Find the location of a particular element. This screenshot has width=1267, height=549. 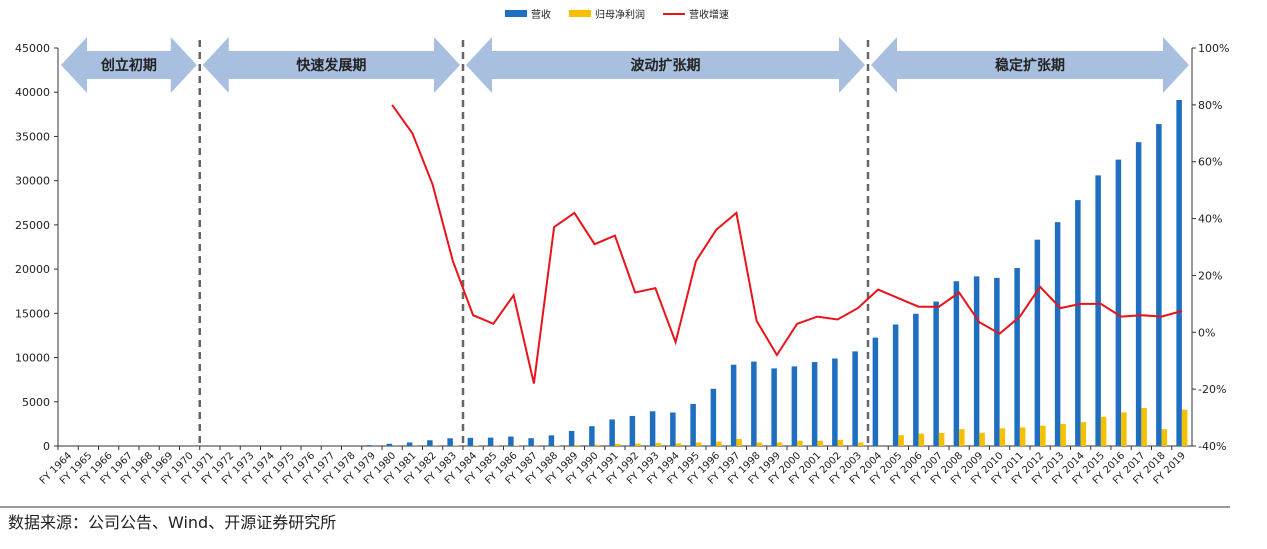

legend-label: 营收增速 is located at coordinates (709, 14).